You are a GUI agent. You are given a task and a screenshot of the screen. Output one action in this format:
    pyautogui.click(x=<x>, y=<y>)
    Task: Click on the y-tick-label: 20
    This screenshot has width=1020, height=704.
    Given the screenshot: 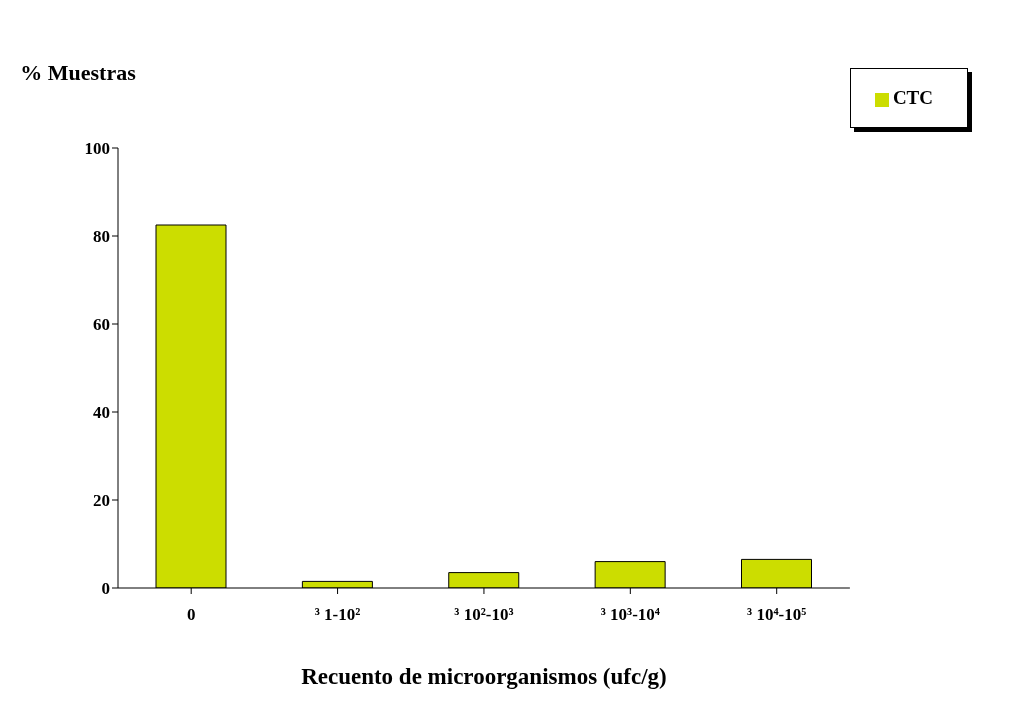 What is the action you would take?
    pyautogui.click(x=101, y=501)
    